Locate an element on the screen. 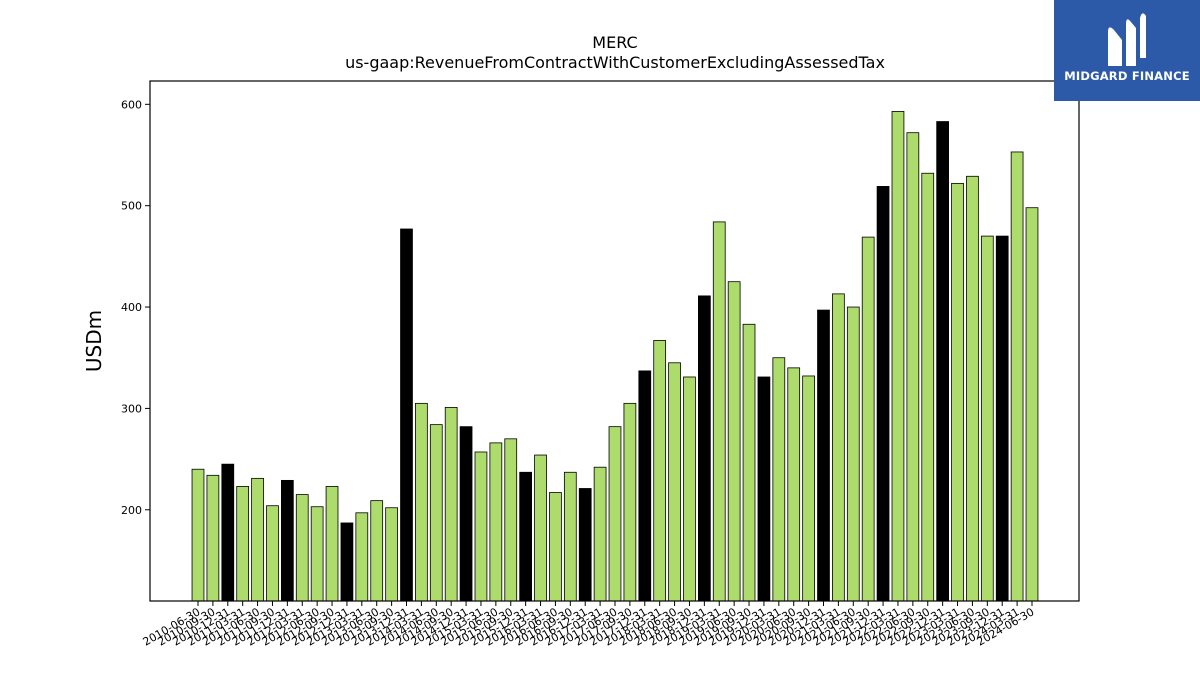 The width and height of the screenshot is (1200, 675). brand-logo: MIDGARD FINANCE is located at coordinates (1127, 50).